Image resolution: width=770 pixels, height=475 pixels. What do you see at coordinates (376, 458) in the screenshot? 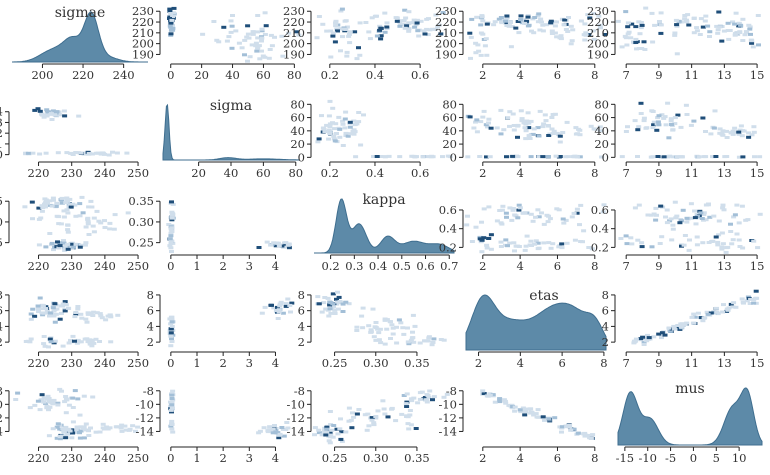
I see `x-tick-label: 0.30` at bounding box center [376, 458].